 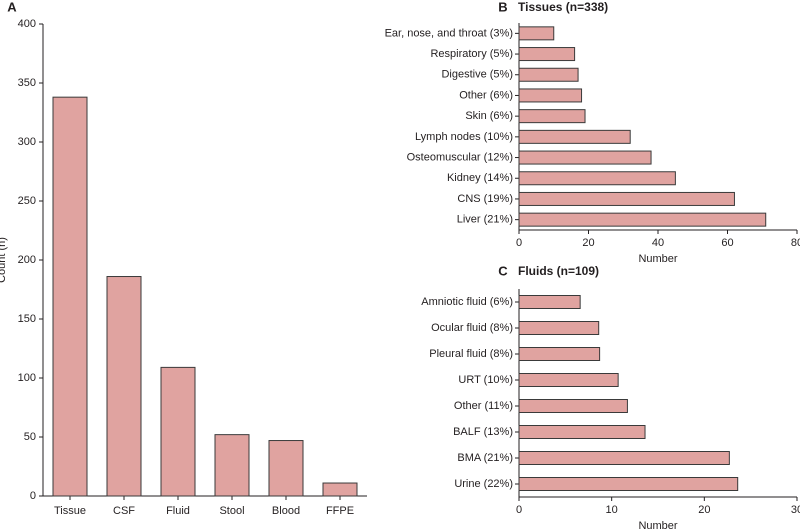 What do you see at coordinates (727, 243) in the screenshot?
I see `x-tick-label: 60` at bounding box center [727, 243].